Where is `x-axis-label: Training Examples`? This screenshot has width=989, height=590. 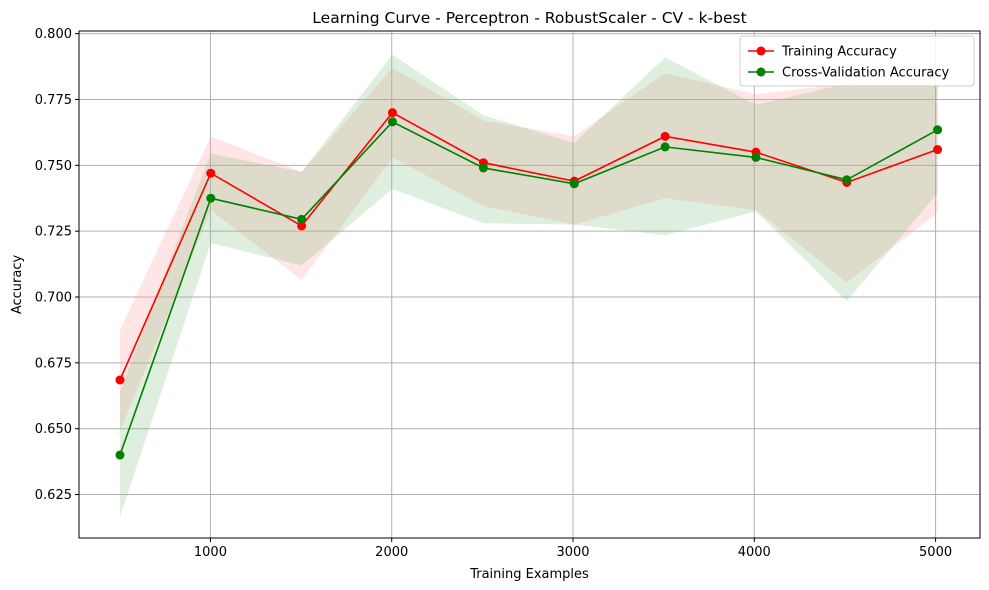
x-axis-label: Training Examples is located at coordinates (529, 574).